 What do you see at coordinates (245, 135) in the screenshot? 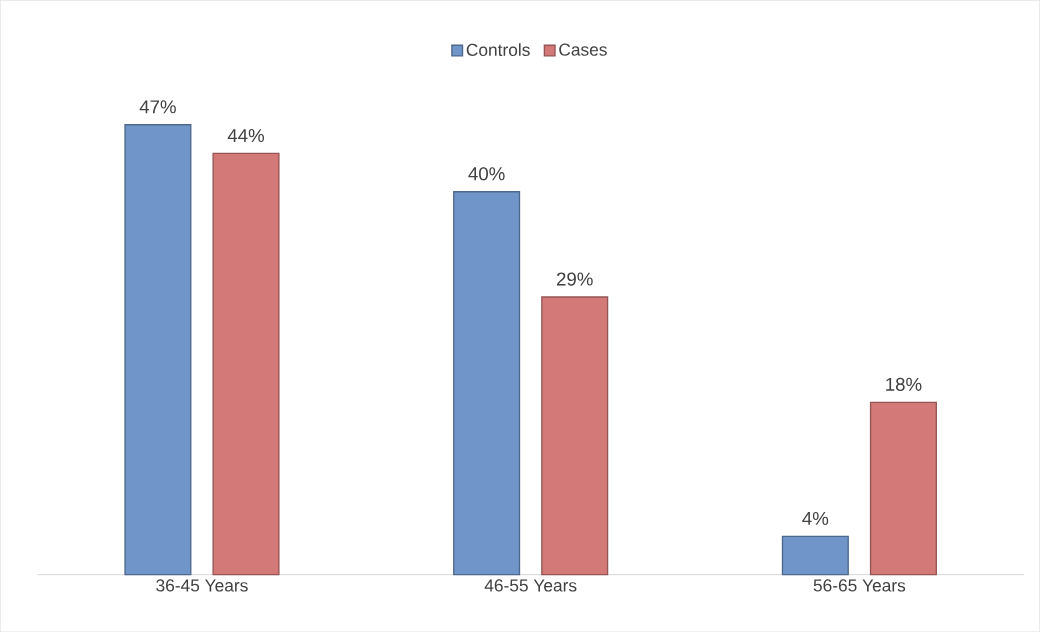
I see `data-label: 44%` at bounding box center [245, 135].